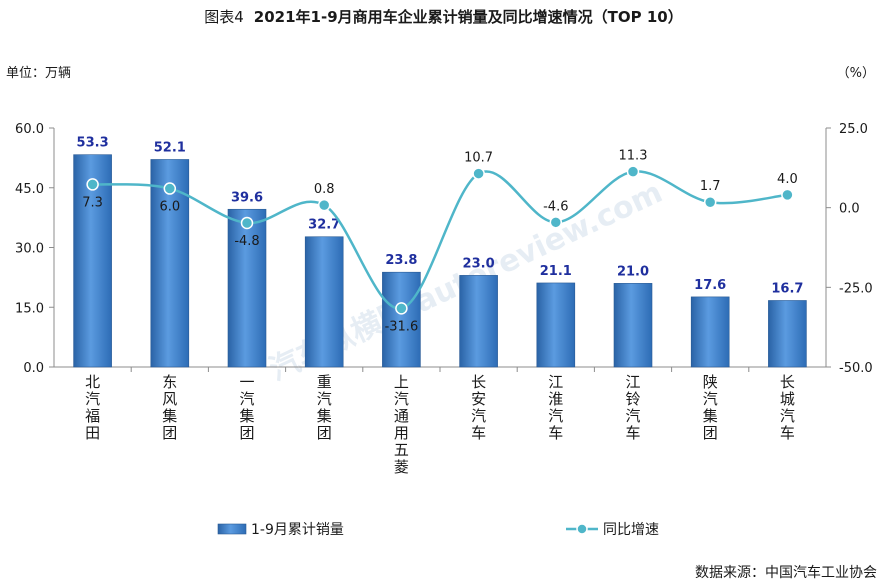 The height and width of the screenshot is (586, 887). What do you see at coordinates (246, 241) in the screenshot?
I see `growth-value-label: -4.8` at bounding box center [246, 241].